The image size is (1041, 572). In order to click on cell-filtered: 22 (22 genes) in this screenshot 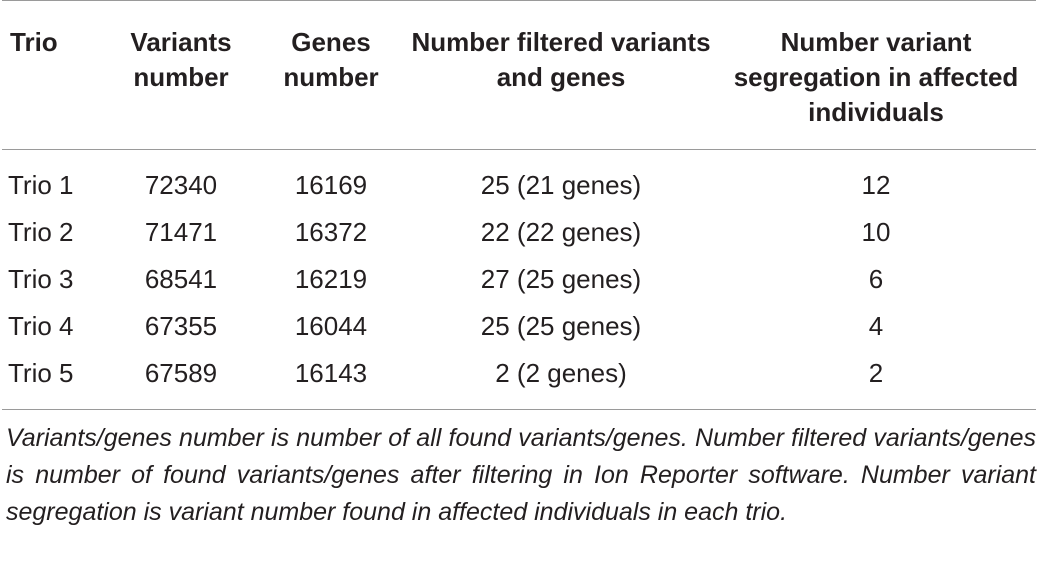, I will do `click(561, 232)`.